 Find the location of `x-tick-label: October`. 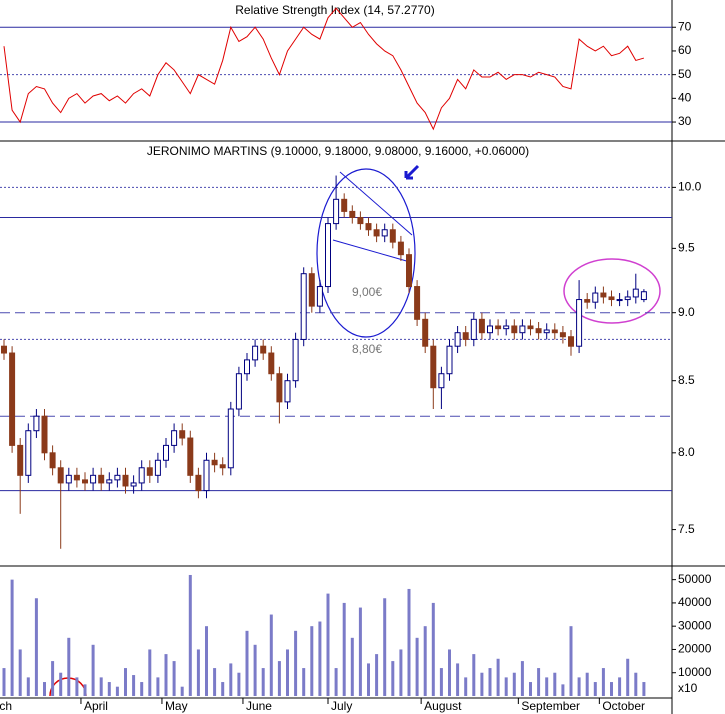

x-tick-label: October is located at coordinates (623, 706).